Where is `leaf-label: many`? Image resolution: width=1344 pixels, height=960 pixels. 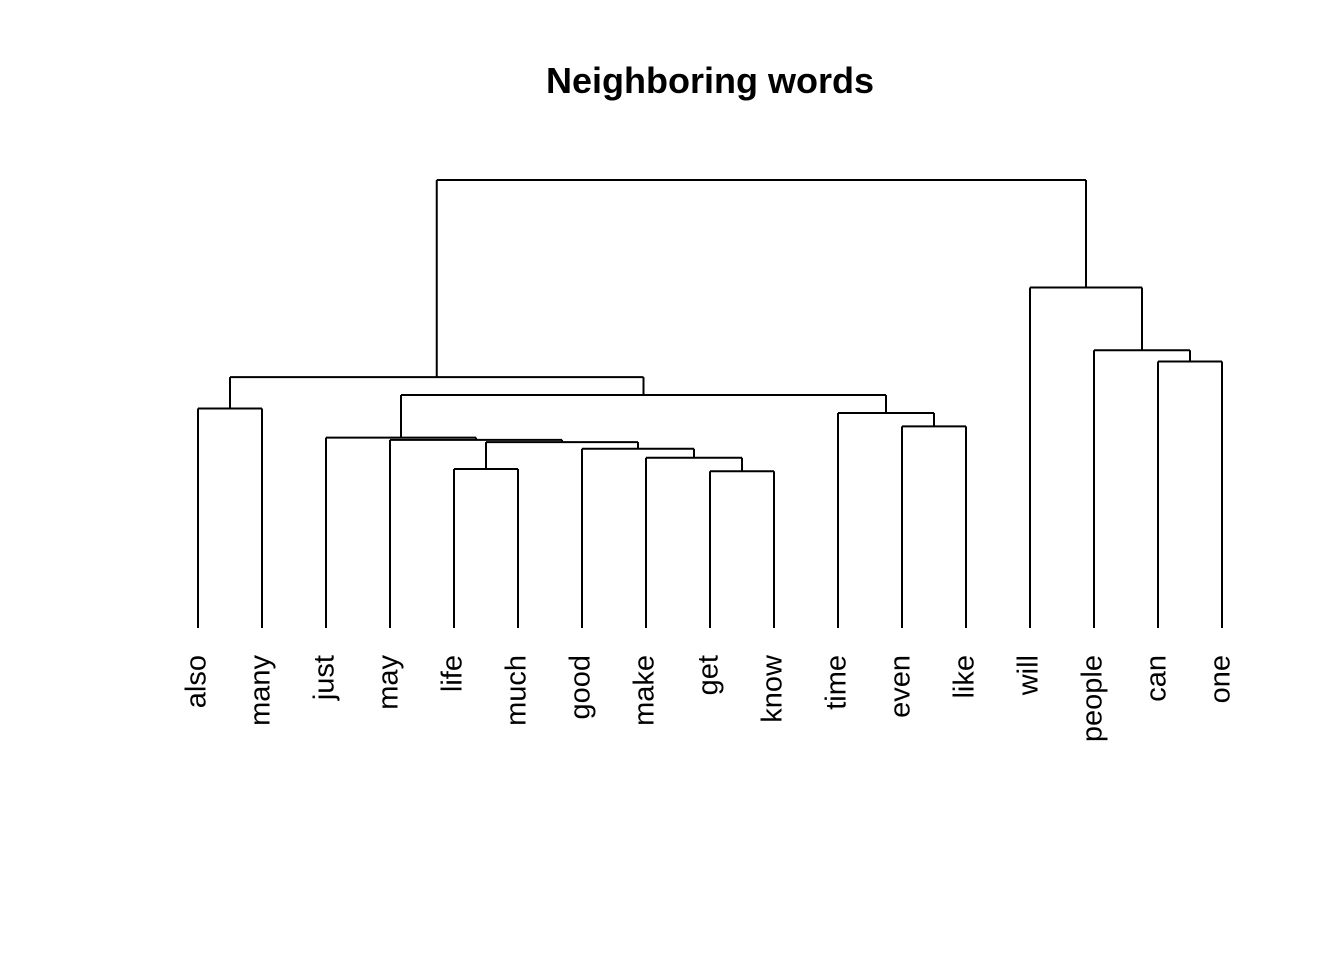 leaf-label: many is located at coordinates (261, 690).